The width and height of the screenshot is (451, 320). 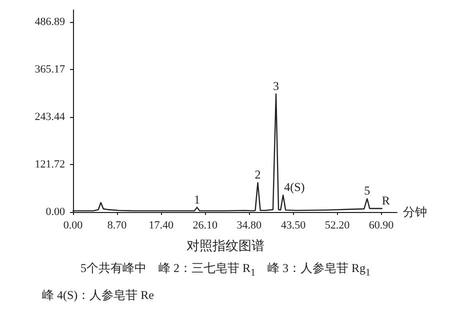 I want to click on text: 5个共有峰中 峰 2：三七皂苷 R$_{1}$ 峰 3：人参皂苷 Rg$_{1}$, so click(x=225, y=269).